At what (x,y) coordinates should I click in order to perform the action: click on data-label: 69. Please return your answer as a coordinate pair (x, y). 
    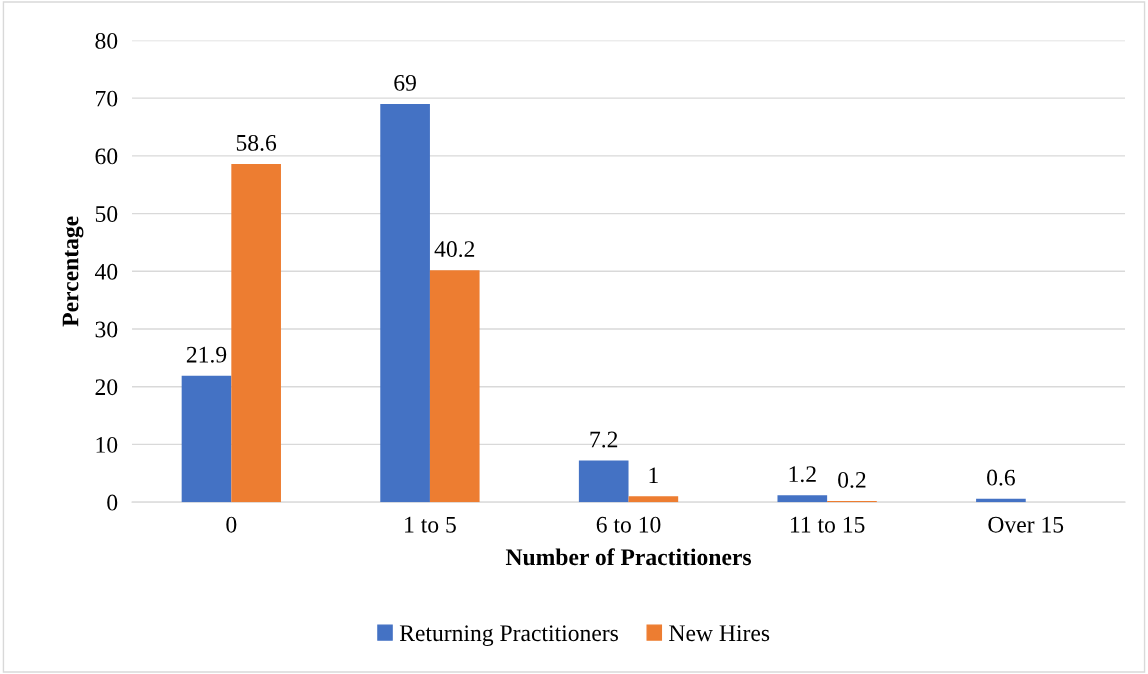
    Looking at the image, I should click on (405, 82).